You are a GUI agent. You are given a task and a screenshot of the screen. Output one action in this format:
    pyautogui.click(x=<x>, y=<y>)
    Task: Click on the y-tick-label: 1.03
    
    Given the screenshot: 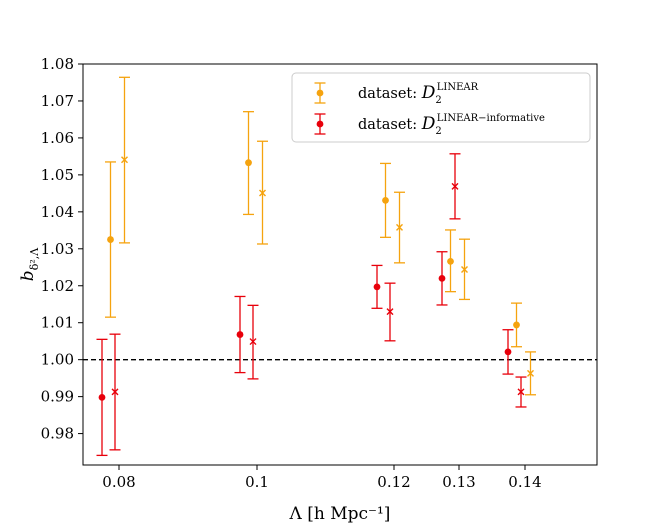 What is the action you would take?
    pyautogui.click(x=57, y=249)
    